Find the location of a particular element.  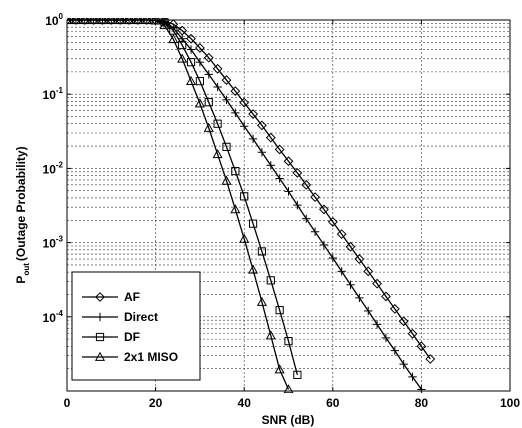

x-tick-label: 100 is located at coordinates (510, 403).